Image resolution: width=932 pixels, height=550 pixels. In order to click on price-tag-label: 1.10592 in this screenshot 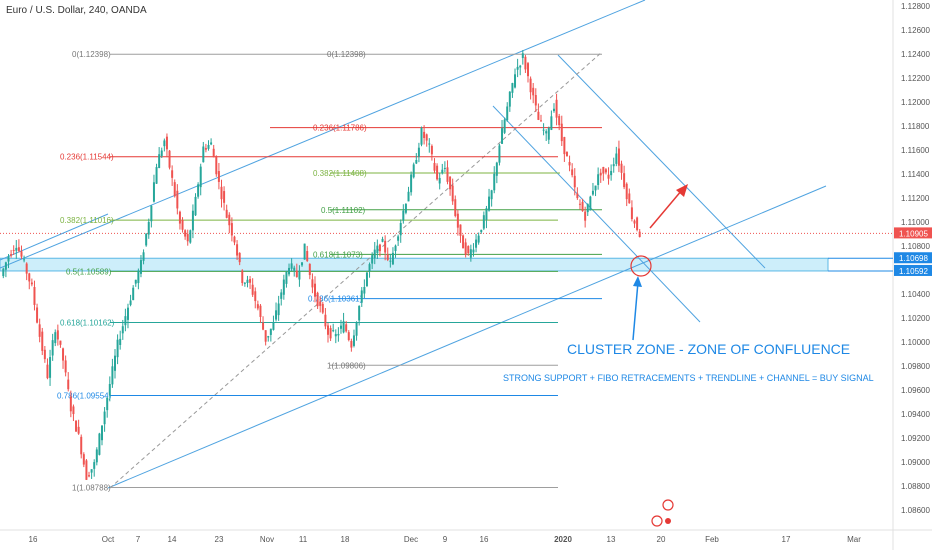, I will do `click(913, 271)`.